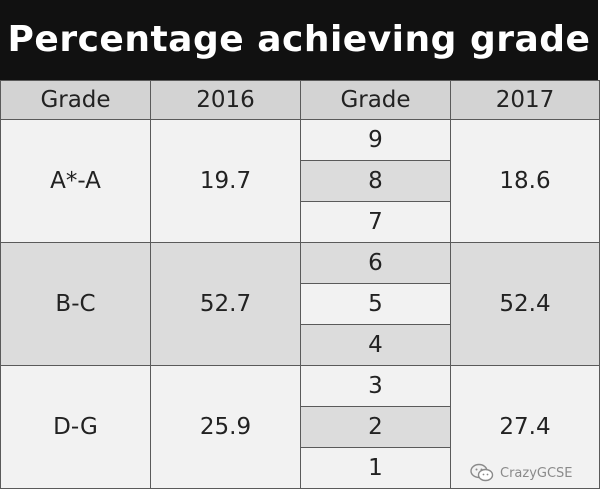 Image resolution: width=600 pixels, height=500 pixels. What do you see at coordinates (75, 427) in the screenshot?
I see `old-grade-cell: D-G` at bounding box center [75, 427].